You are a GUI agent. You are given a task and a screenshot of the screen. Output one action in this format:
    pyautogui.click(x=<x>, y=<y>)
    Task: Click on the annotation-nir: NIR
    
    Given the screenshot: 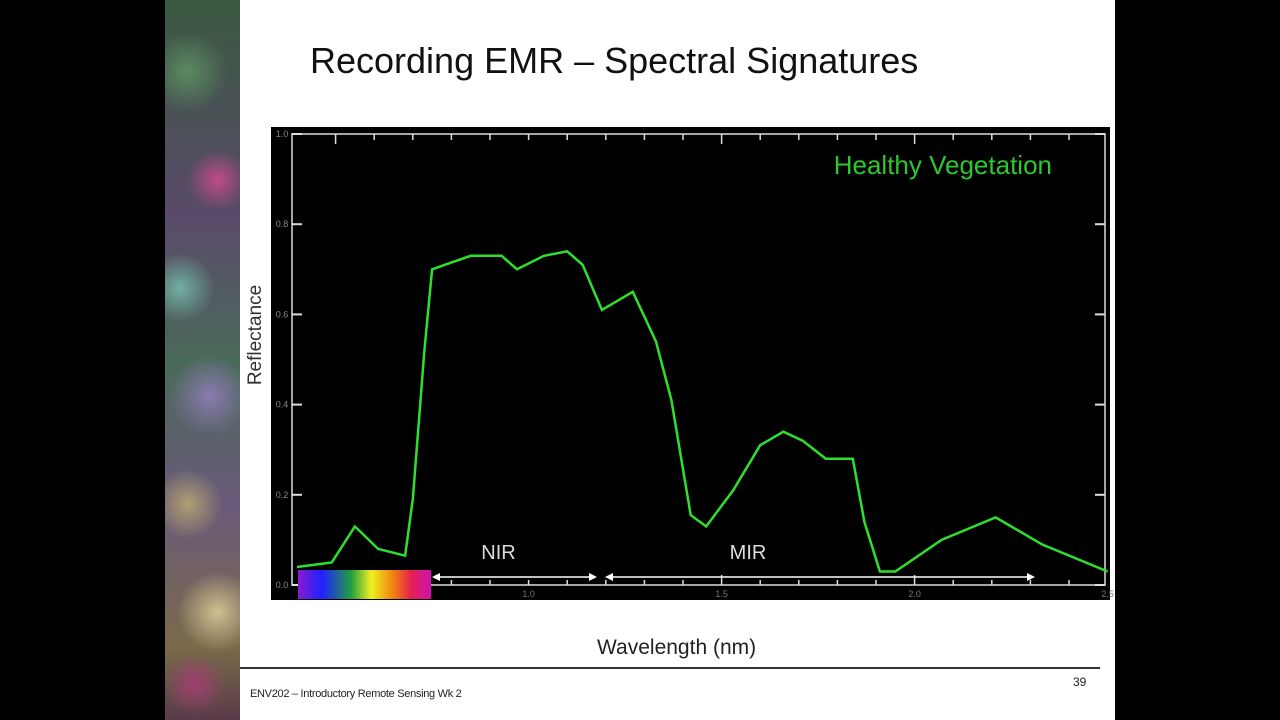 What is the action you would take?
    pyautogui.click(x=498, y=553)
    